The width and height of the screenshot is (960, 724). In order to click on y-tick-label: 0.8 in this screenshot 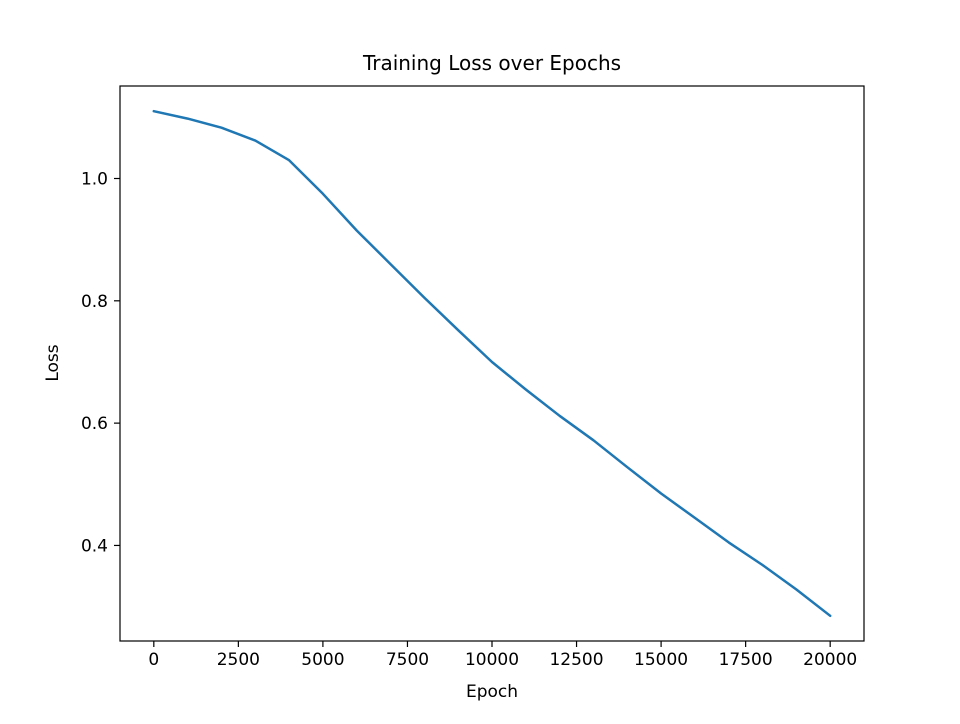, I will do `click(94, 302)`.